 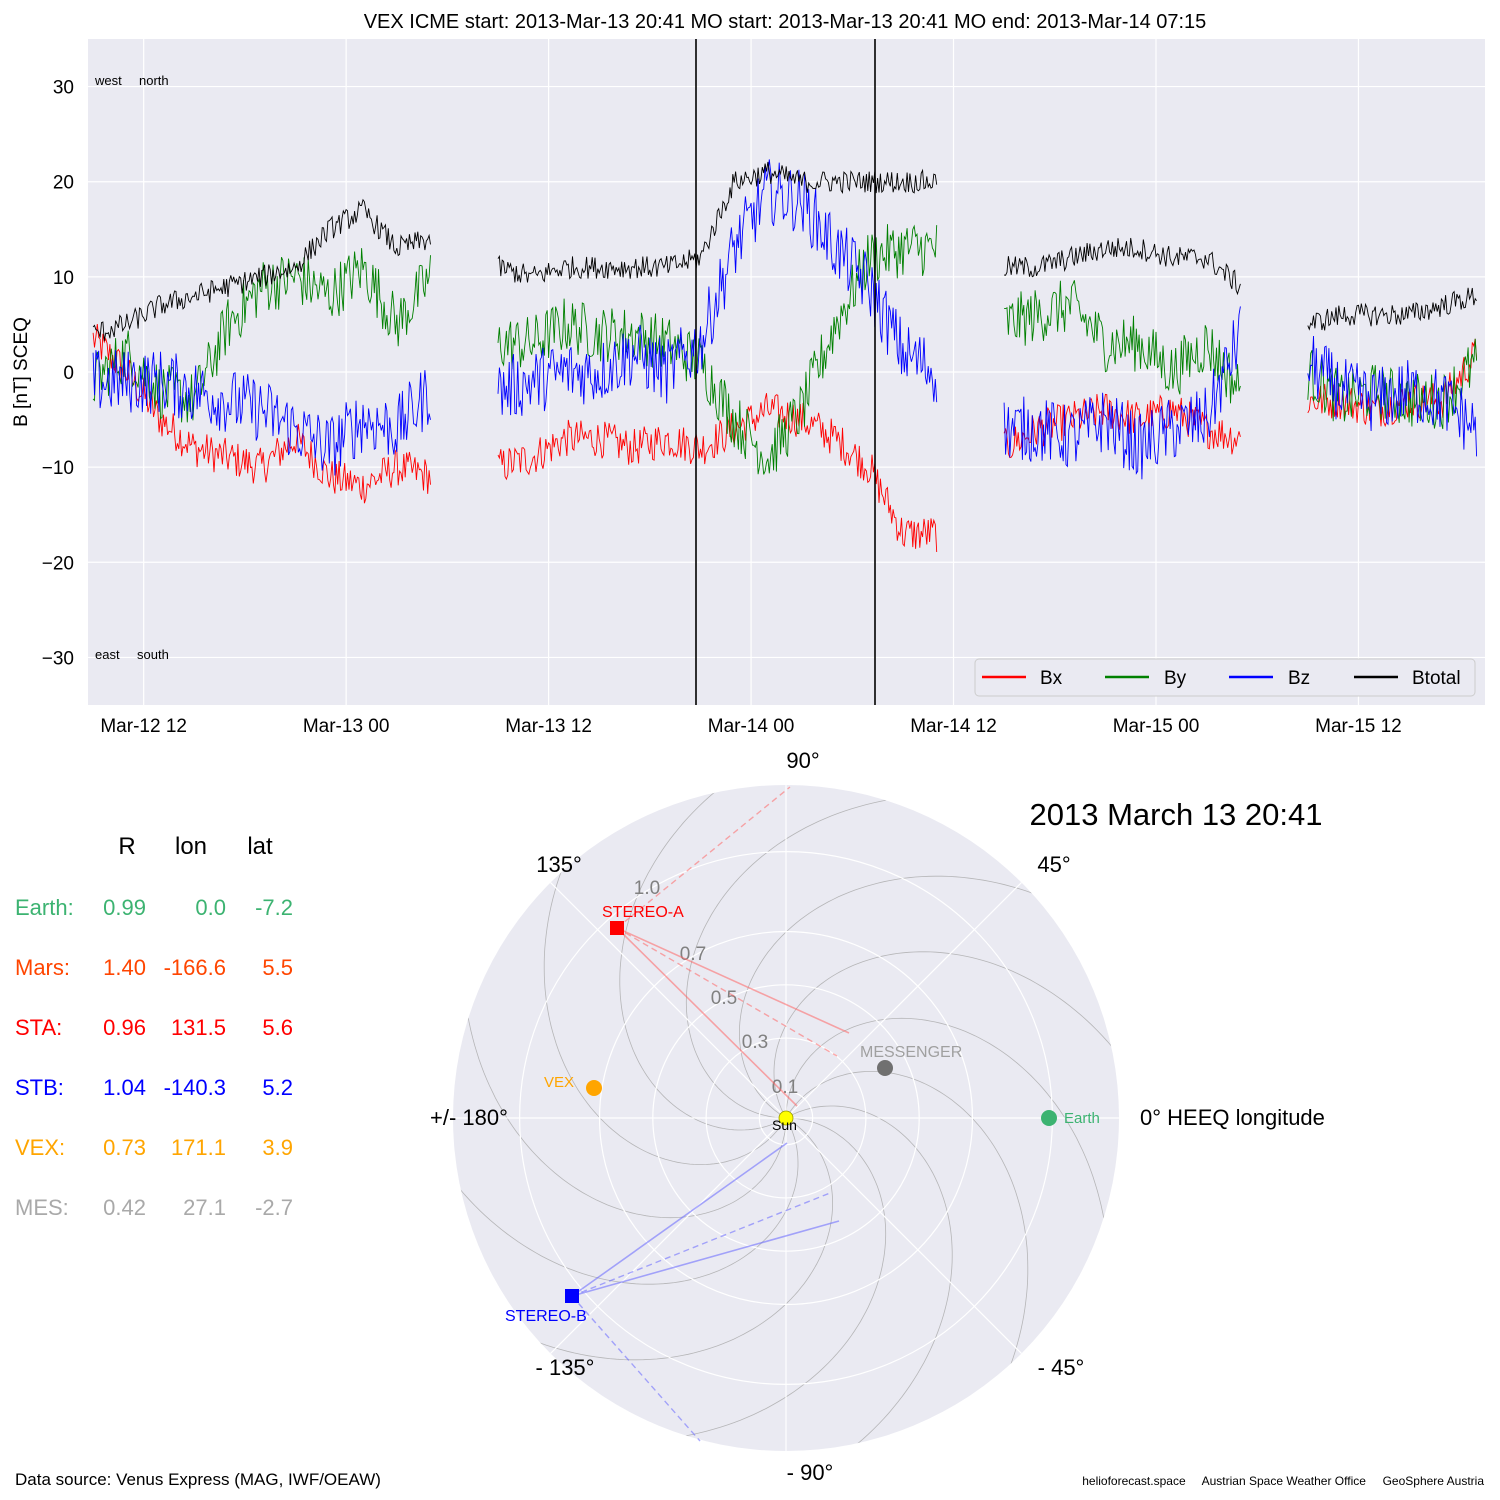 I want to click on table-cell-r: 0.73, so click(x=124, y=1147).